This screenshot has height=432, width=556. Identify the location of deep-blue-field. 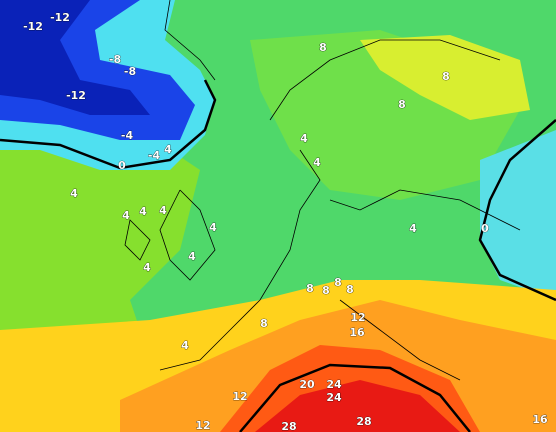
(75, 57).